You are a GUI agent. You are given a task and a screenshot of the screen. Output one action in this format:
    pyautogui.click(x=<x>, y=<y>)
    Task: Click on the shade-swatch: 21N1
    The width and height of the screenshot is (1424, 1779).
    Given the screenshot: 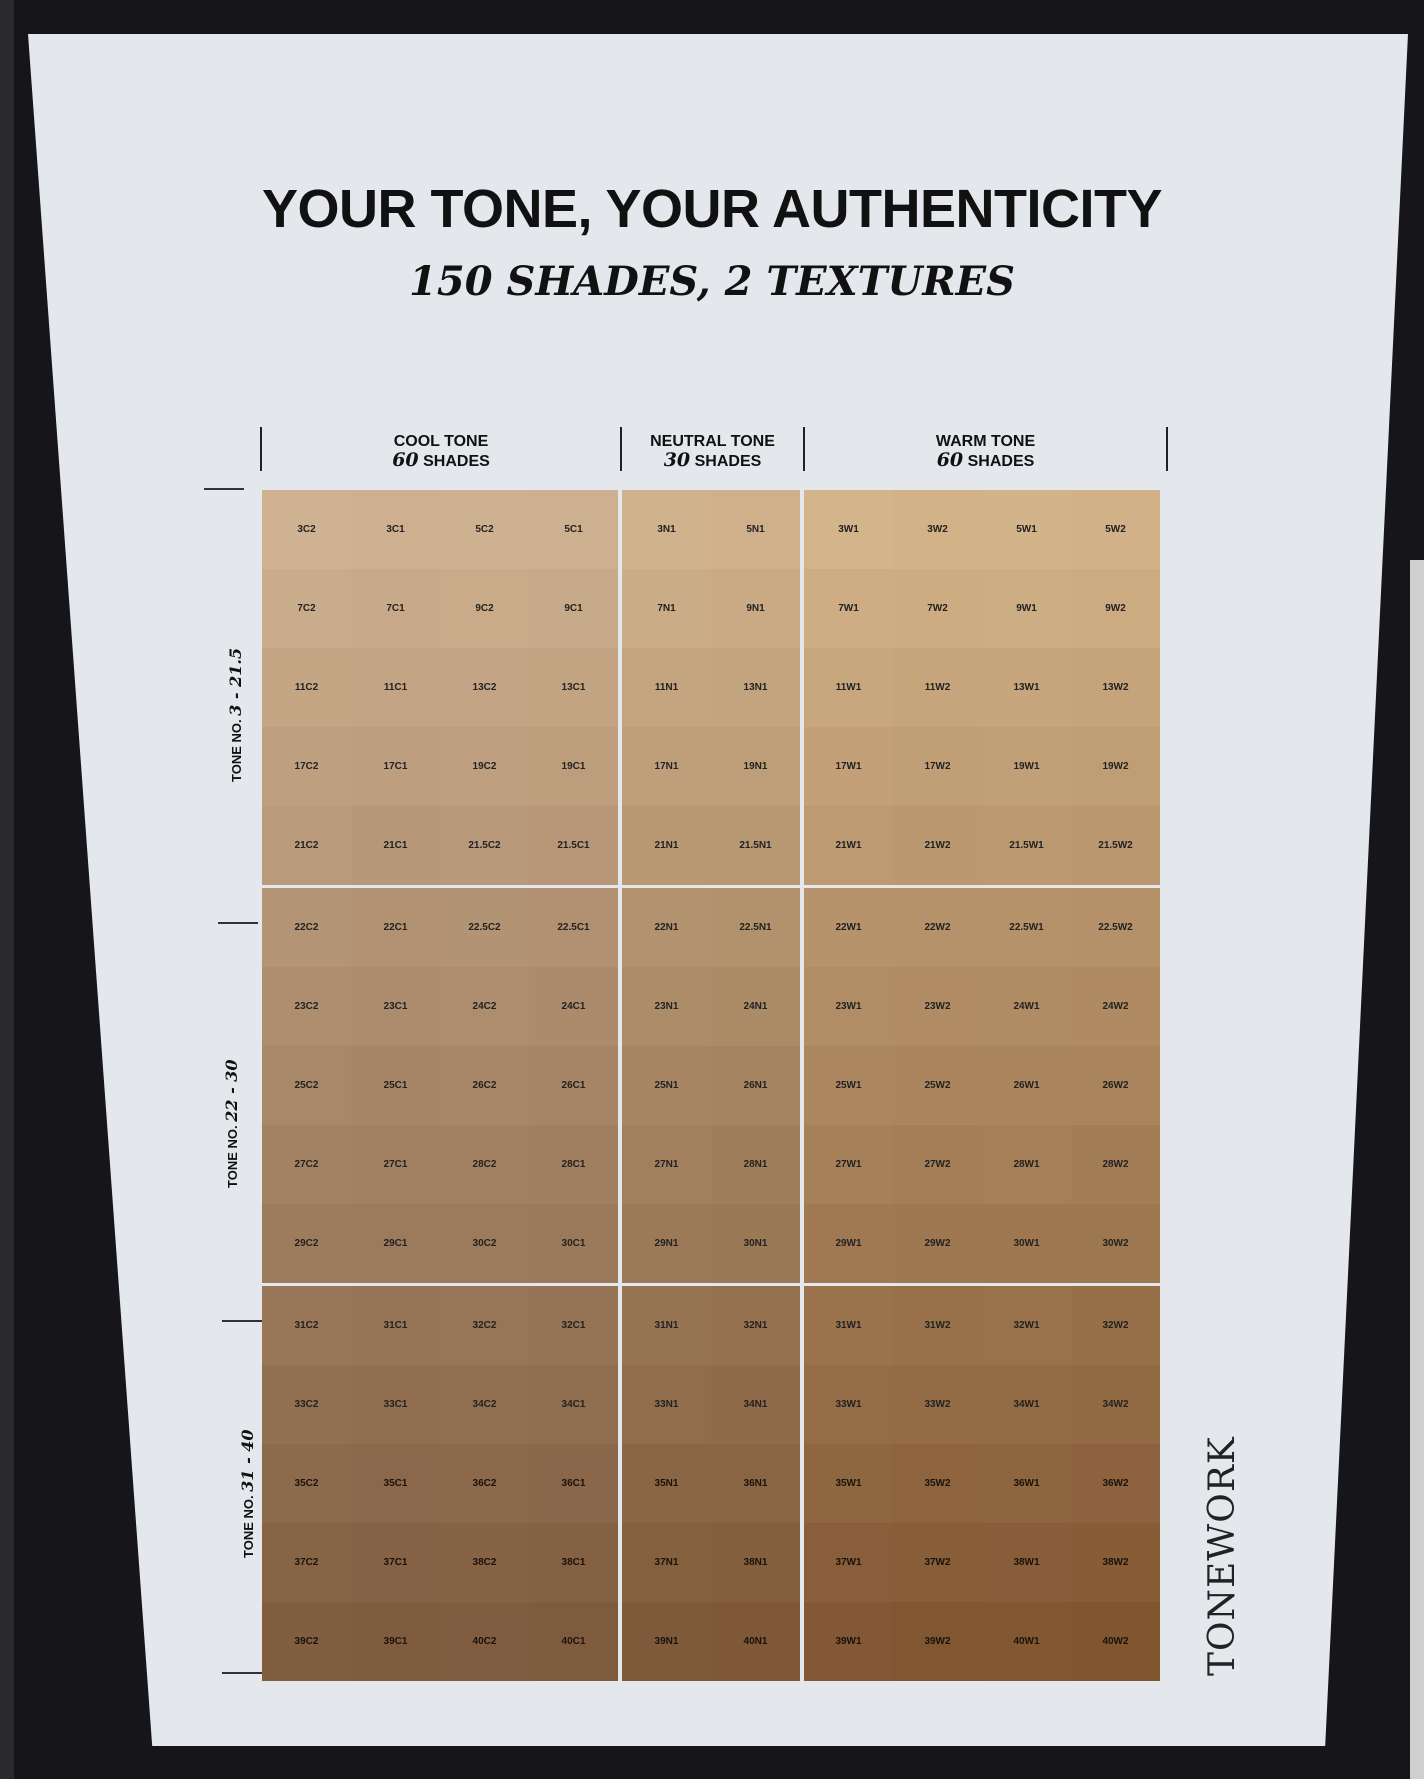 What is the action you would take?
    pyautogui.click(x=666, y=845)
    